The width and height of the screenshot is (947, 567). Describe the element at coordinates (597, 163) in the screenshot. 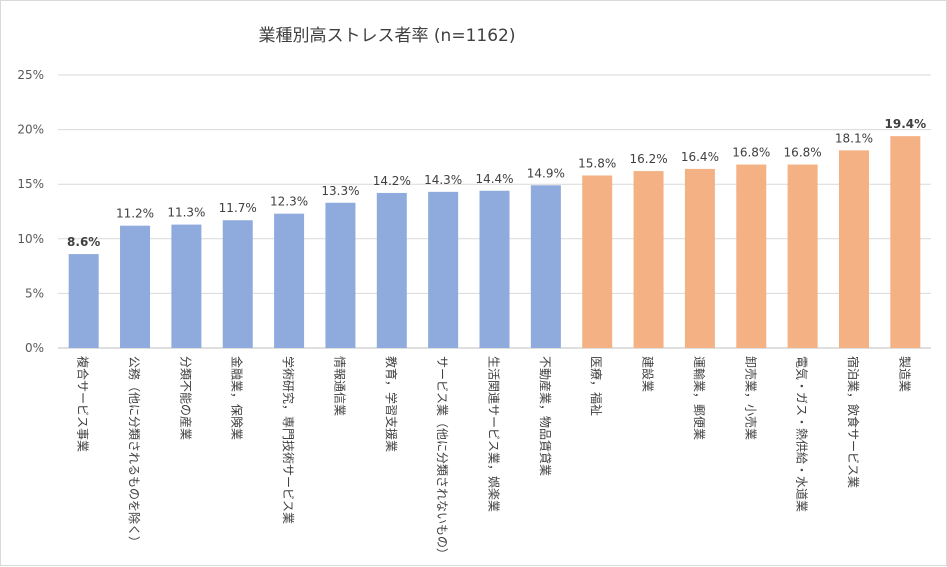

I see `data-label: 15.8%` at that location.